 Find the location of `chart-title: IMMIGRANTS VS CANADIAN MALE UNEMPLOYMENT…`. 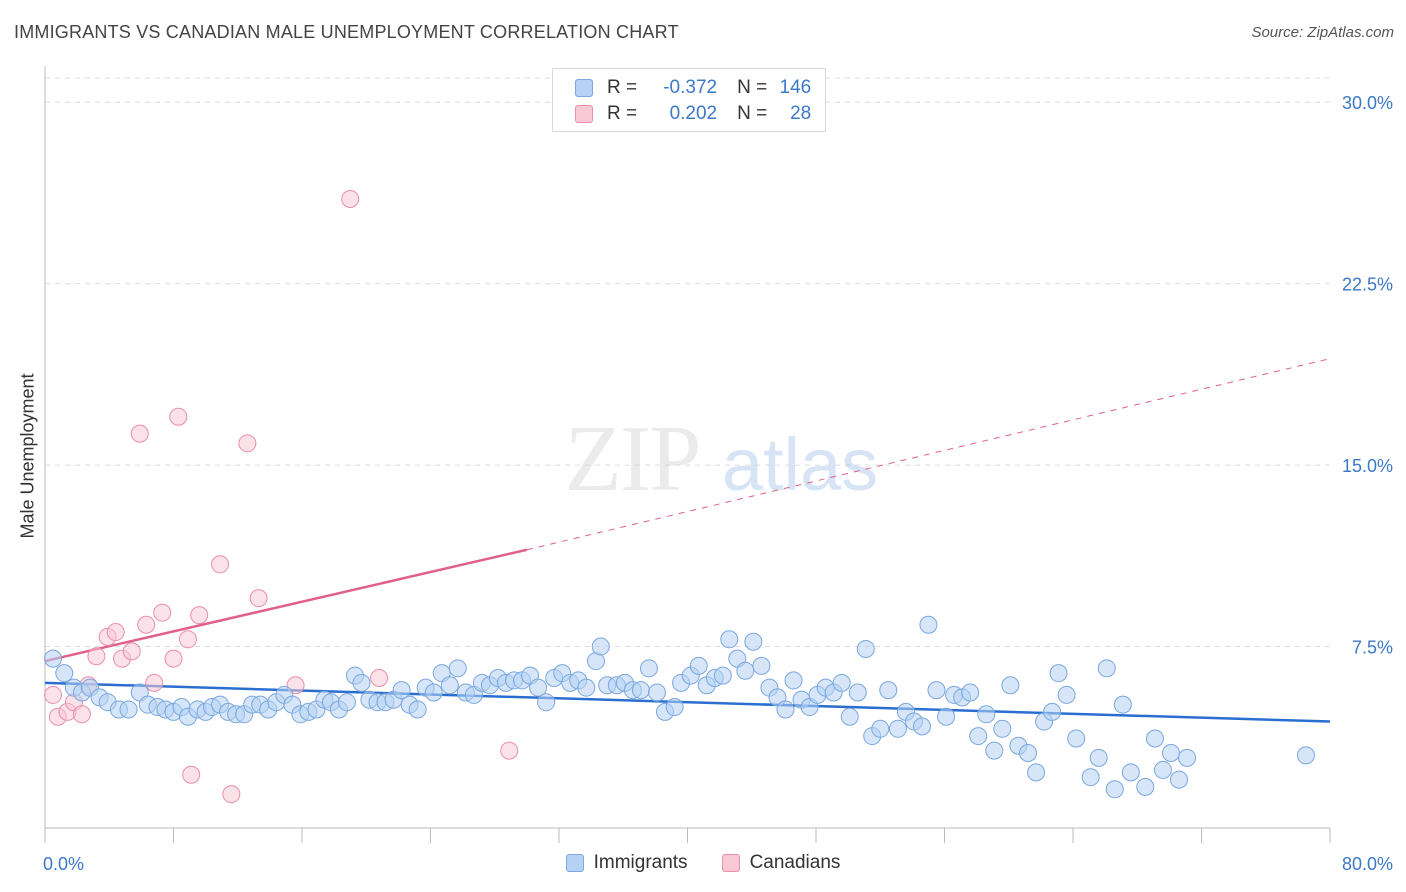

chart-title: IMMIGRANTS VS CANADIAN MALE UNEMPLOYMENT… is located at coordinates (346, 32).